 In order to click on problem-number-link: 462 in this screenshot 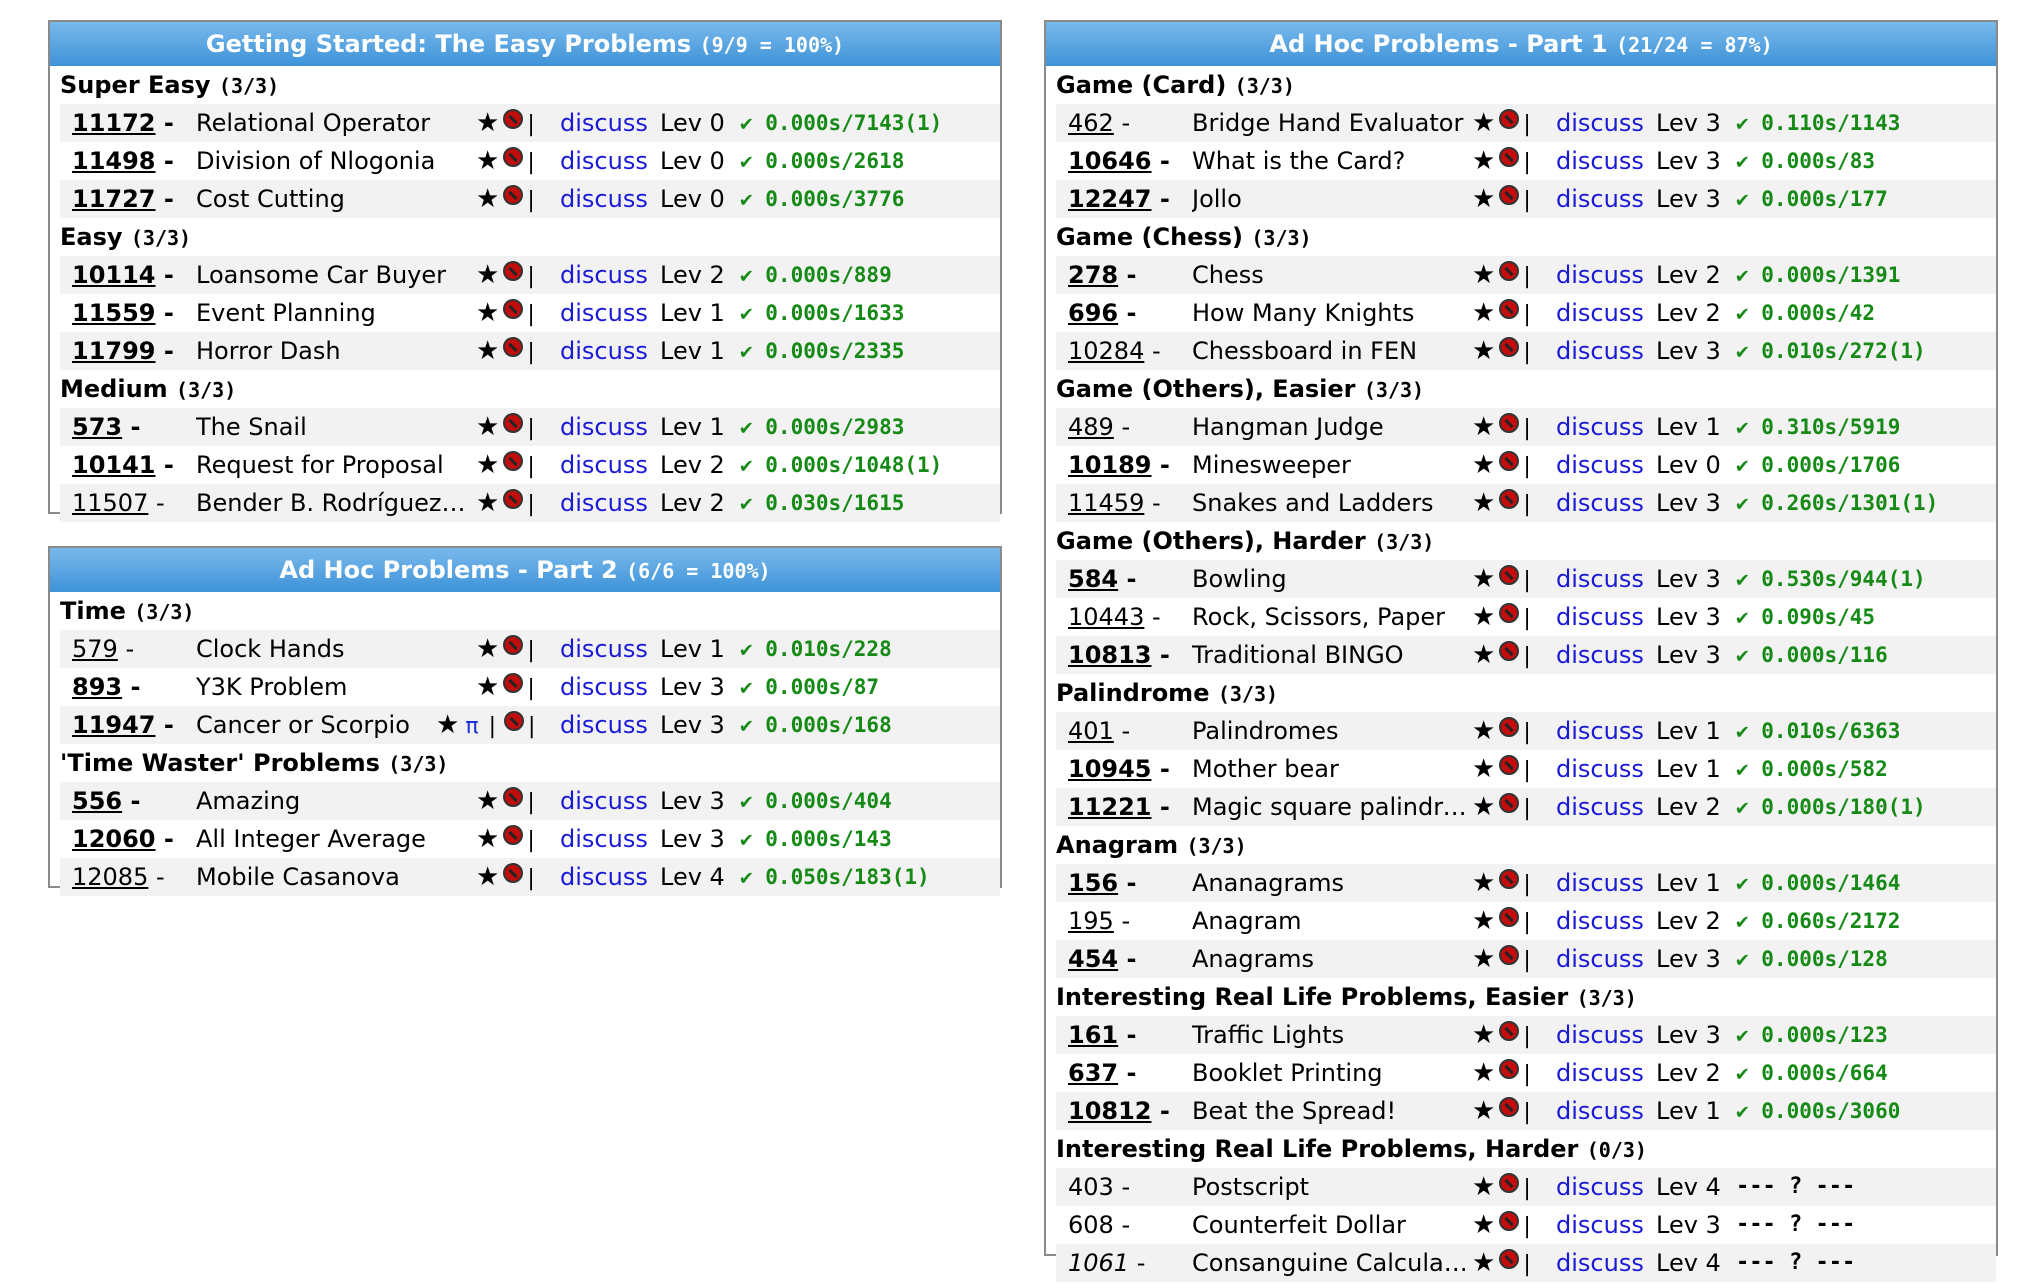, I will do `click(1091, 123)`.